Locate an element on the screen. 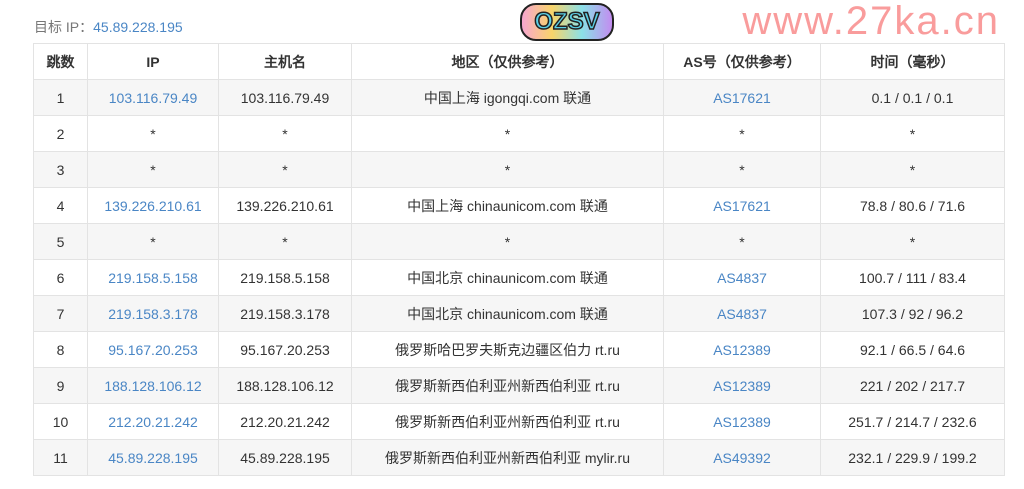 The height and width of the screenshot is (489, 1024). hop-cell: 4 is located at coordinates (60, 205).